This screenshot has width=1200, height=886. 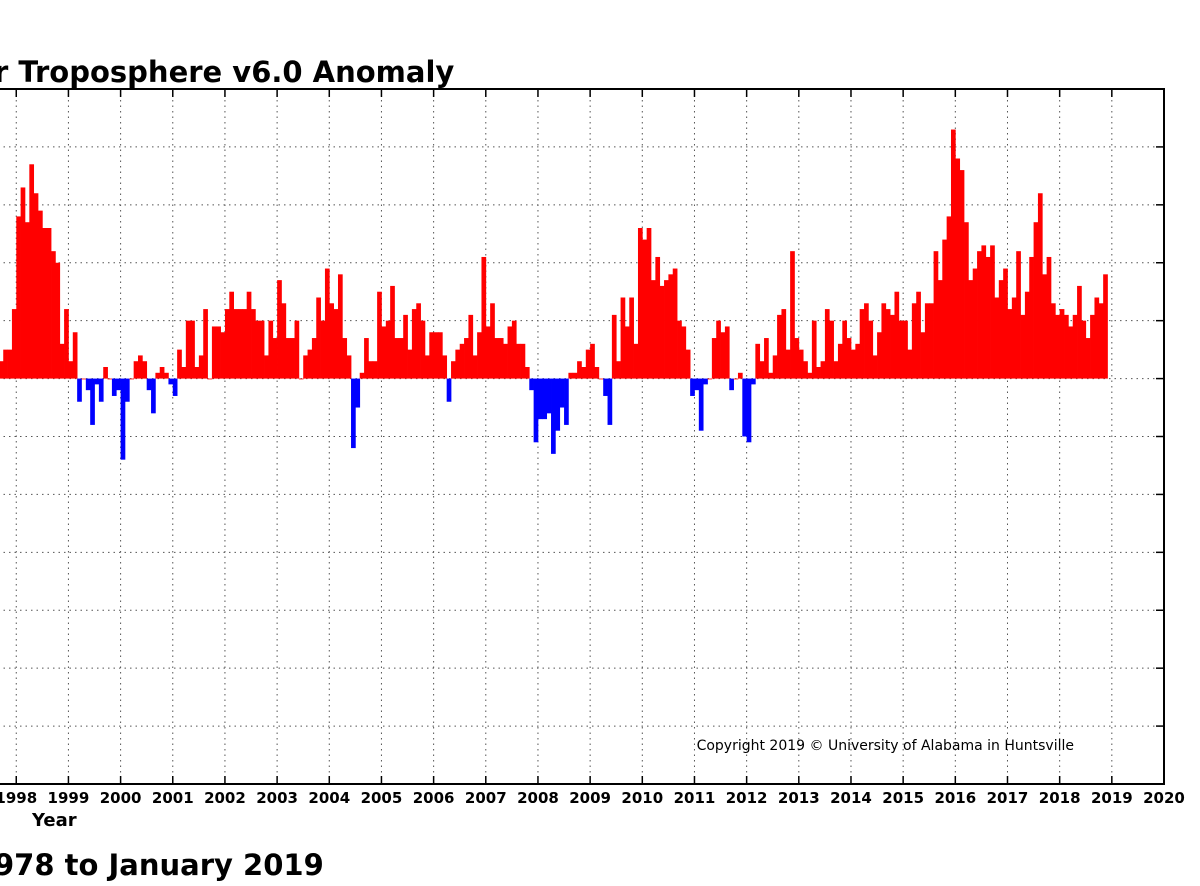 I want to click on x-tick-label: 2012, so click(x=747, y=798).